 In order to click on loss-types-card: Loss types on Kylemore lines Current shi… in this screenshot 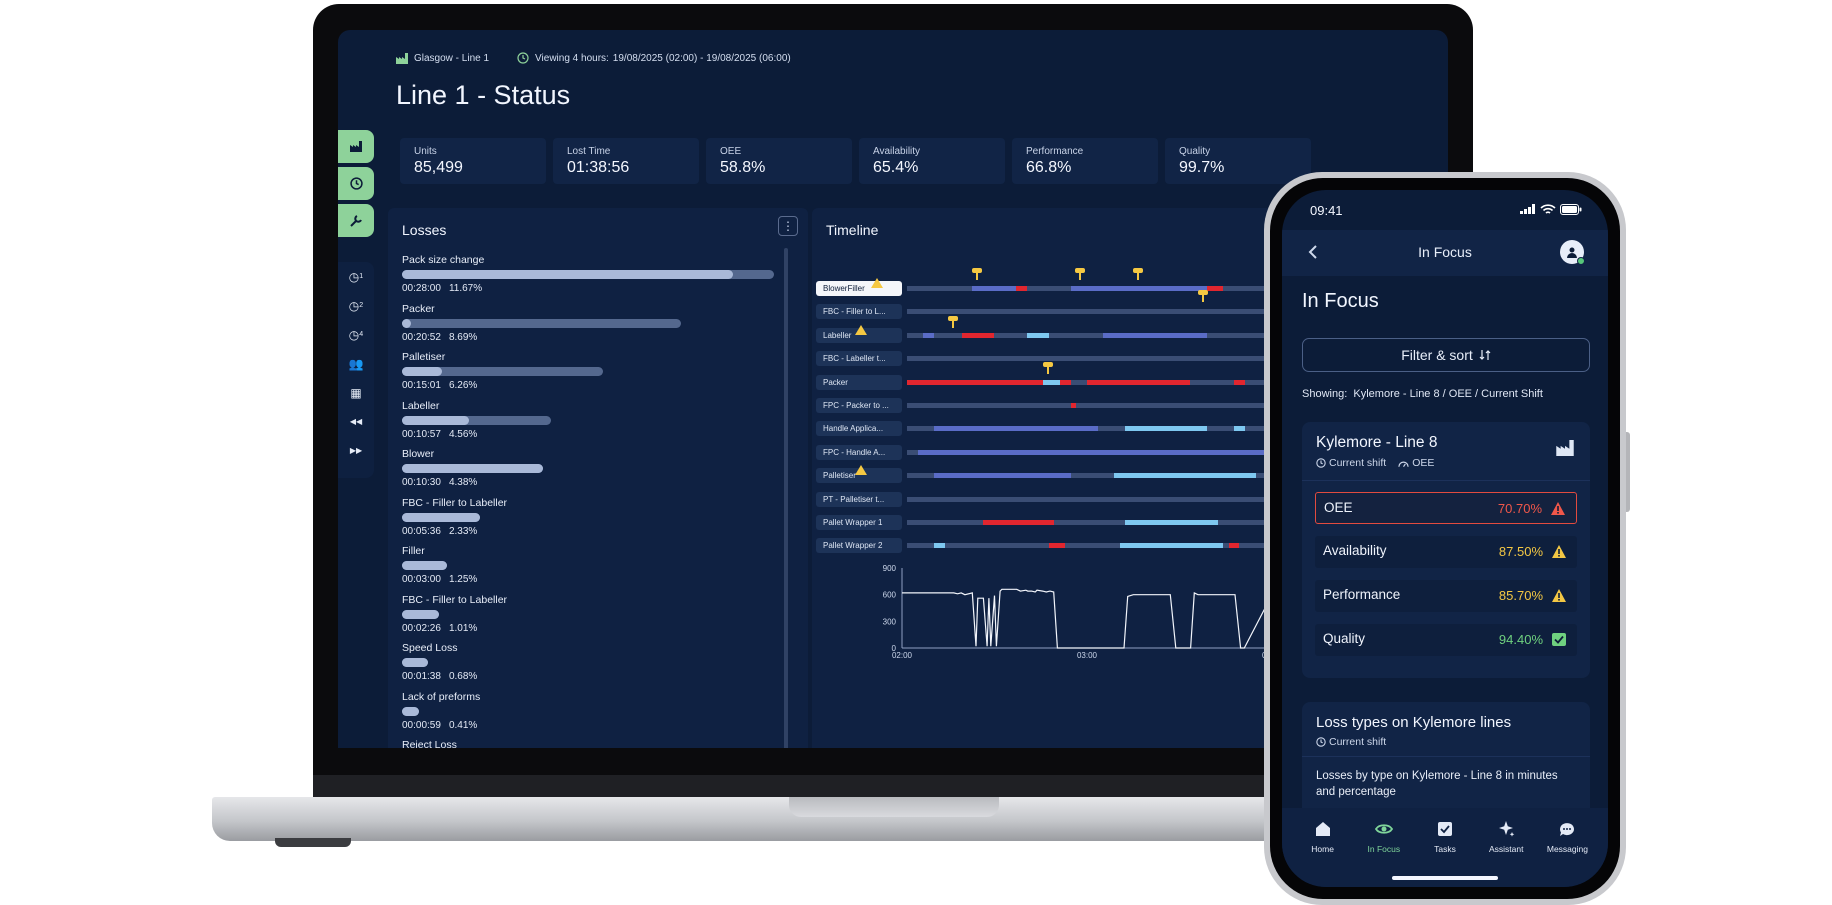, I will do `click(1446, 762)`.